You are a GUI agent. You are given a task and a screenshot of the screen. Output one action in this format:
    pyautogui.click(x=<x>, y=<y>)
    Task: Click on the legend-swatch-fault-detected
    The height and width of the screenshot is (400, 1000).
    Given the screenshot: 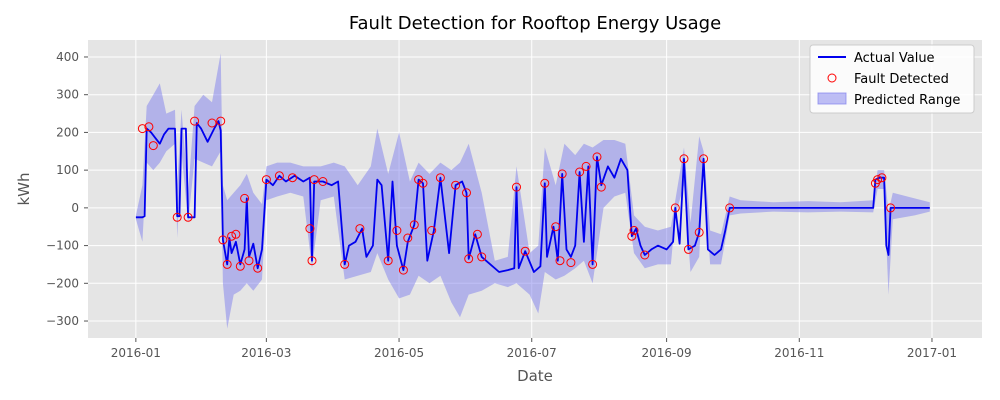 What is the action you would take?
    pyautogui.click(x=832, y=78)
    